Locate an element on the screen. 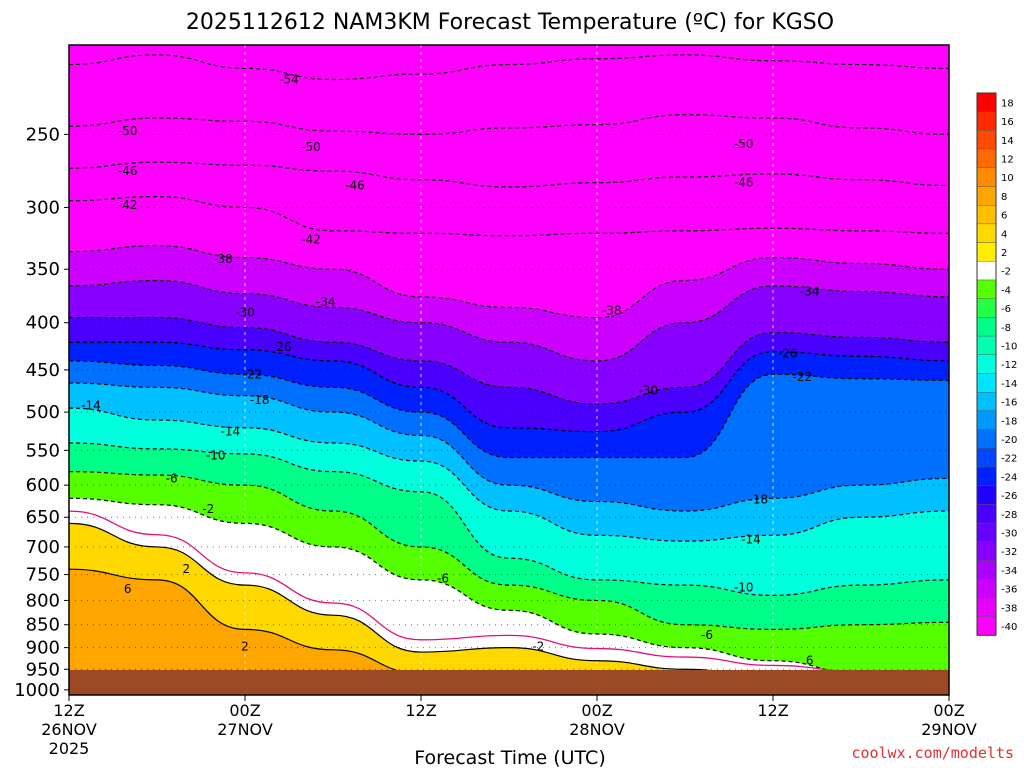 The image size is (1024, 768). colorbar-label: -36 is located at coordinates (1009, 590).